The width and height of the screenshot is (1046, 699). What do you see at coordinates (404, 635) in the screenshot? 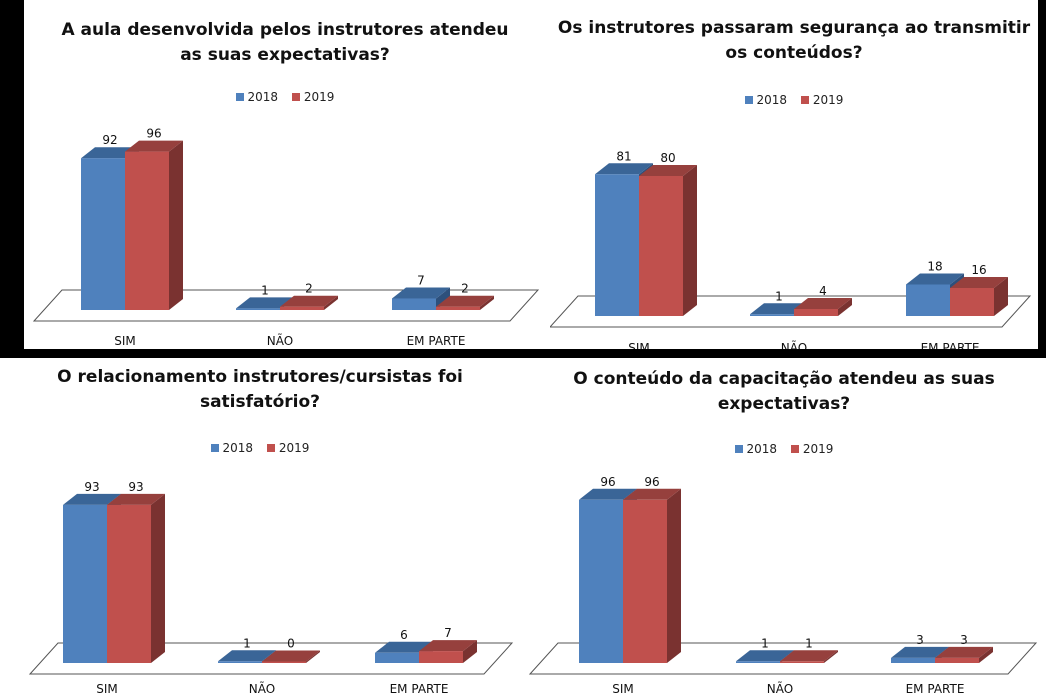
I see `data-label: 6` at bounding box center [404, 635].